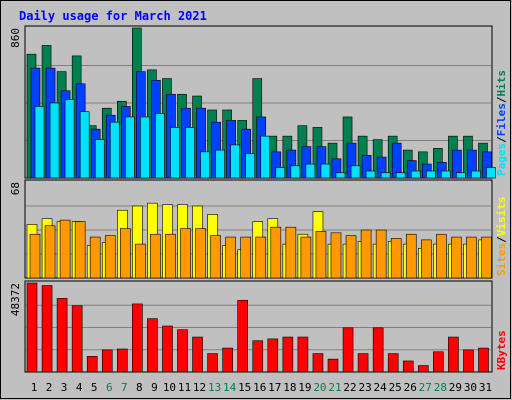  I want to click on x-tick-label: 27, so click(425, 387).